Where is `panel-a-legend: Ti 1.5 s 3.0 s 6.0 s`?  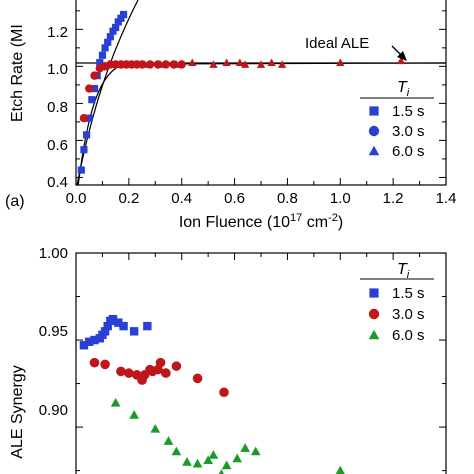 panel-a-legend: Ti 1.5 s 3.0 s 6.0 s is located at coordinates (397, 119).